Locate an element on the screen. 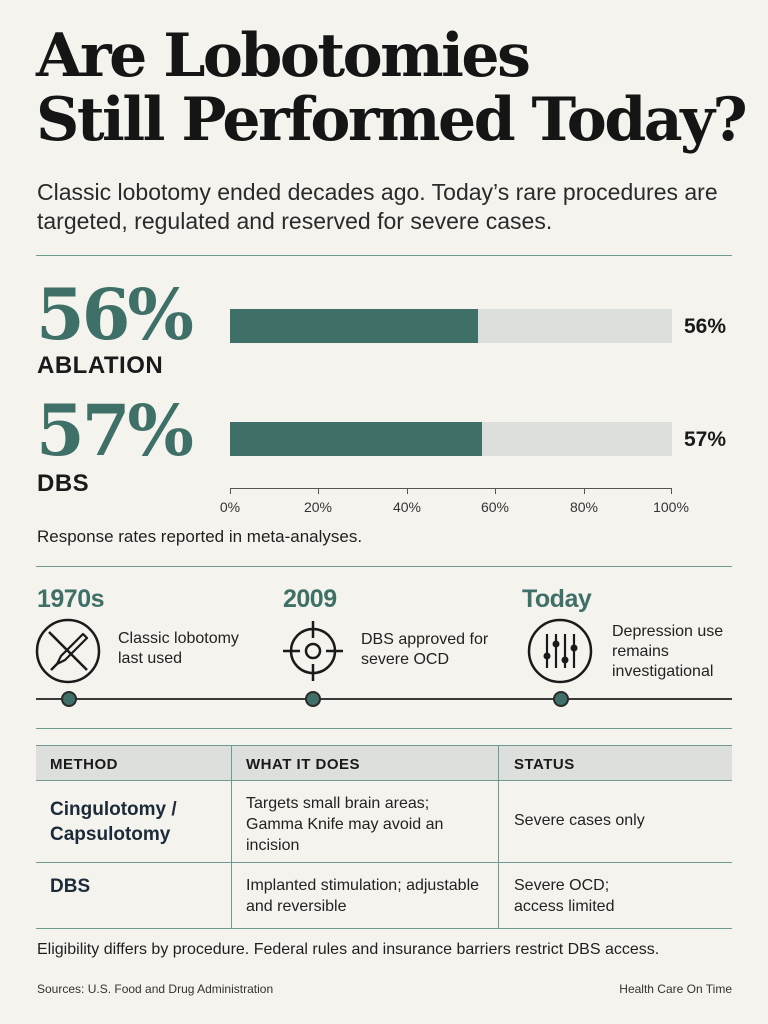 This screenshot has height=1024, width=768. stat-dbs-big-value: 57% is located at coordinates (115, 430).